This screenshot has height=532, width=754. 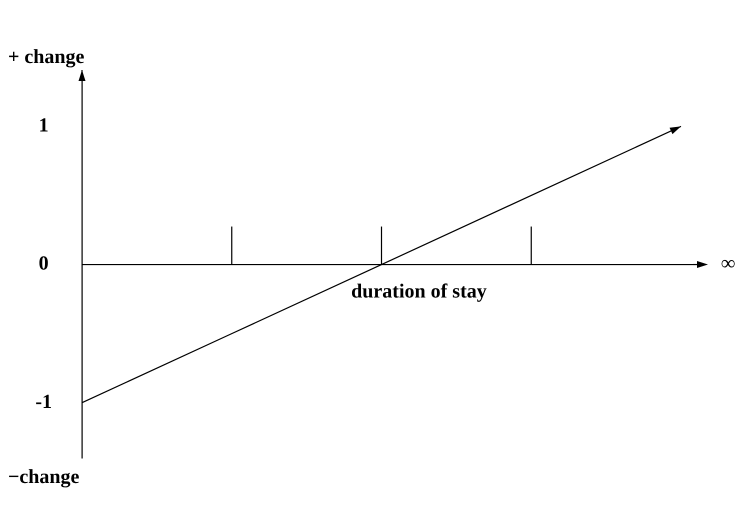 What do you see at coordinates (46, 57) in the screenshot?
I see `y-axis-title: + change` at bounding box center [46, 57].